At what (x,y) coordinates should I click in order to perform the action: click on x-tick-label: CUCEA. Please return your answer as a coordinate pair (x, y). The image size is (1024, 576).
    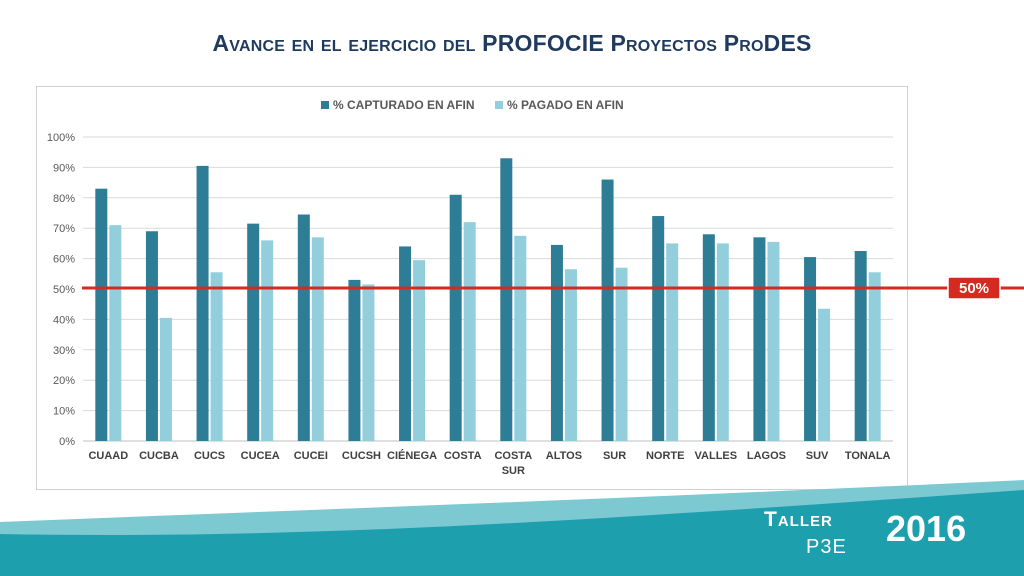
    Looking at the image, I should click on (260, 456).